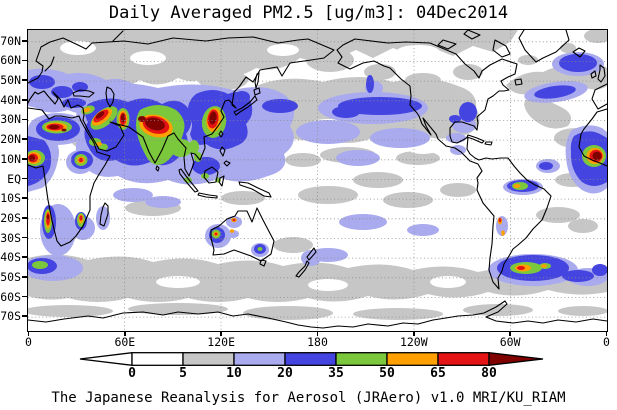 The height and width of the screenshot is (410, 617). What do you see at coordinates (285, 373) in the screenshot?
I see `colorbar-level-label: 20` at bounding box center [285, 373].